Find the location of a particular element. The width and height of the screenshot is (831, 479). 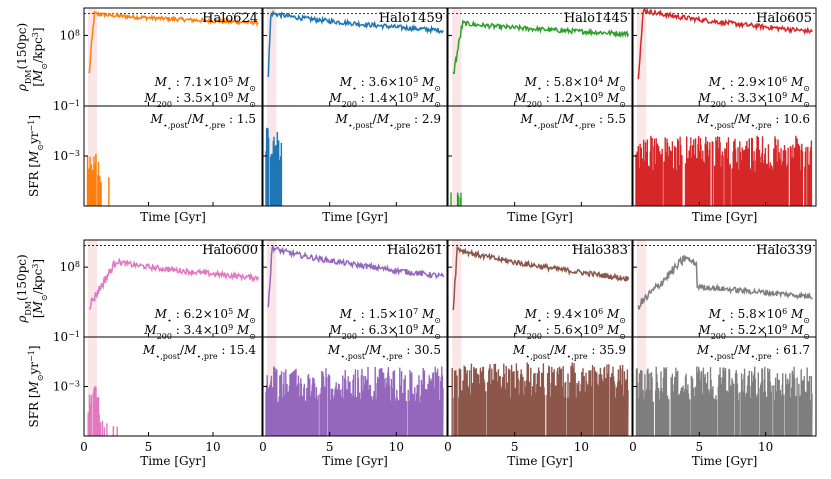

halo-title: Halo1459 is located at coordinates (411, 18).